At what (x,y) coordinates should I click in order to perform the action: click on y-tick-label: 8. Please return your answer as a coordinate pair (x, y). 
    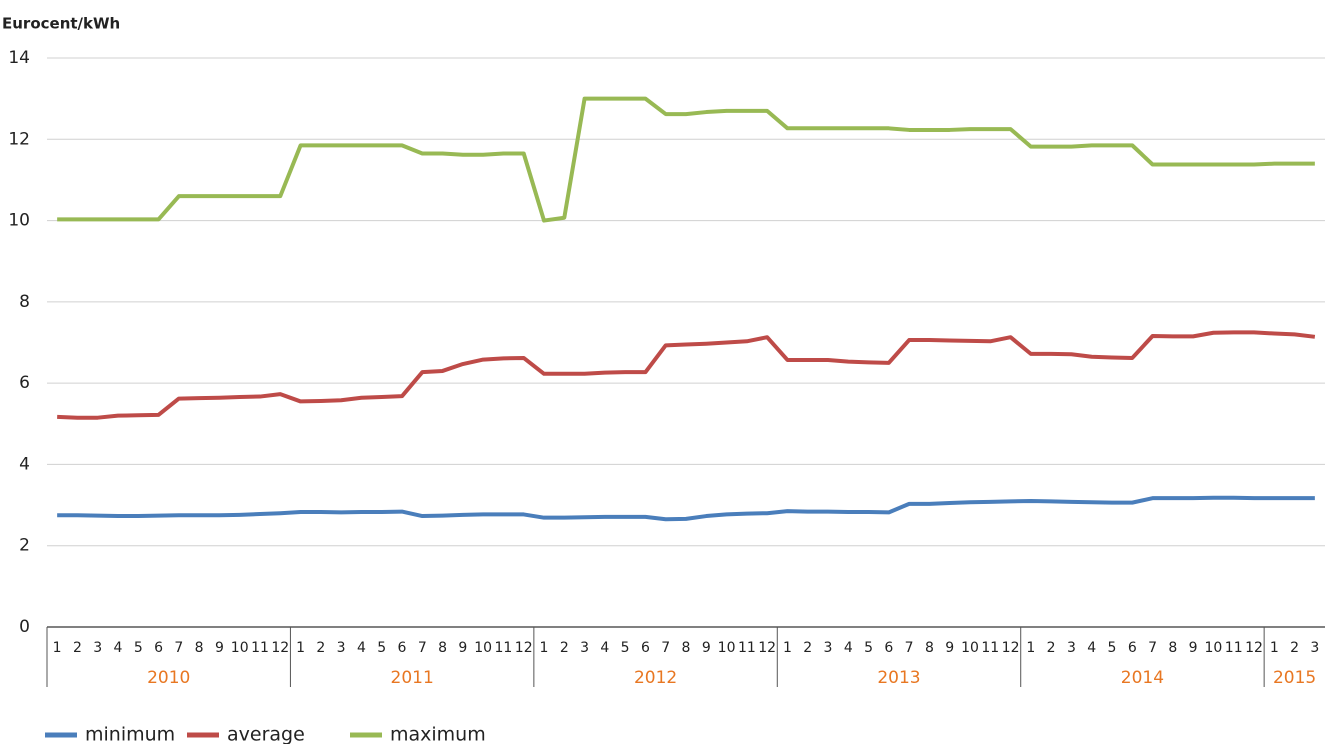
    Looking at the image, I should click on (24, 302).